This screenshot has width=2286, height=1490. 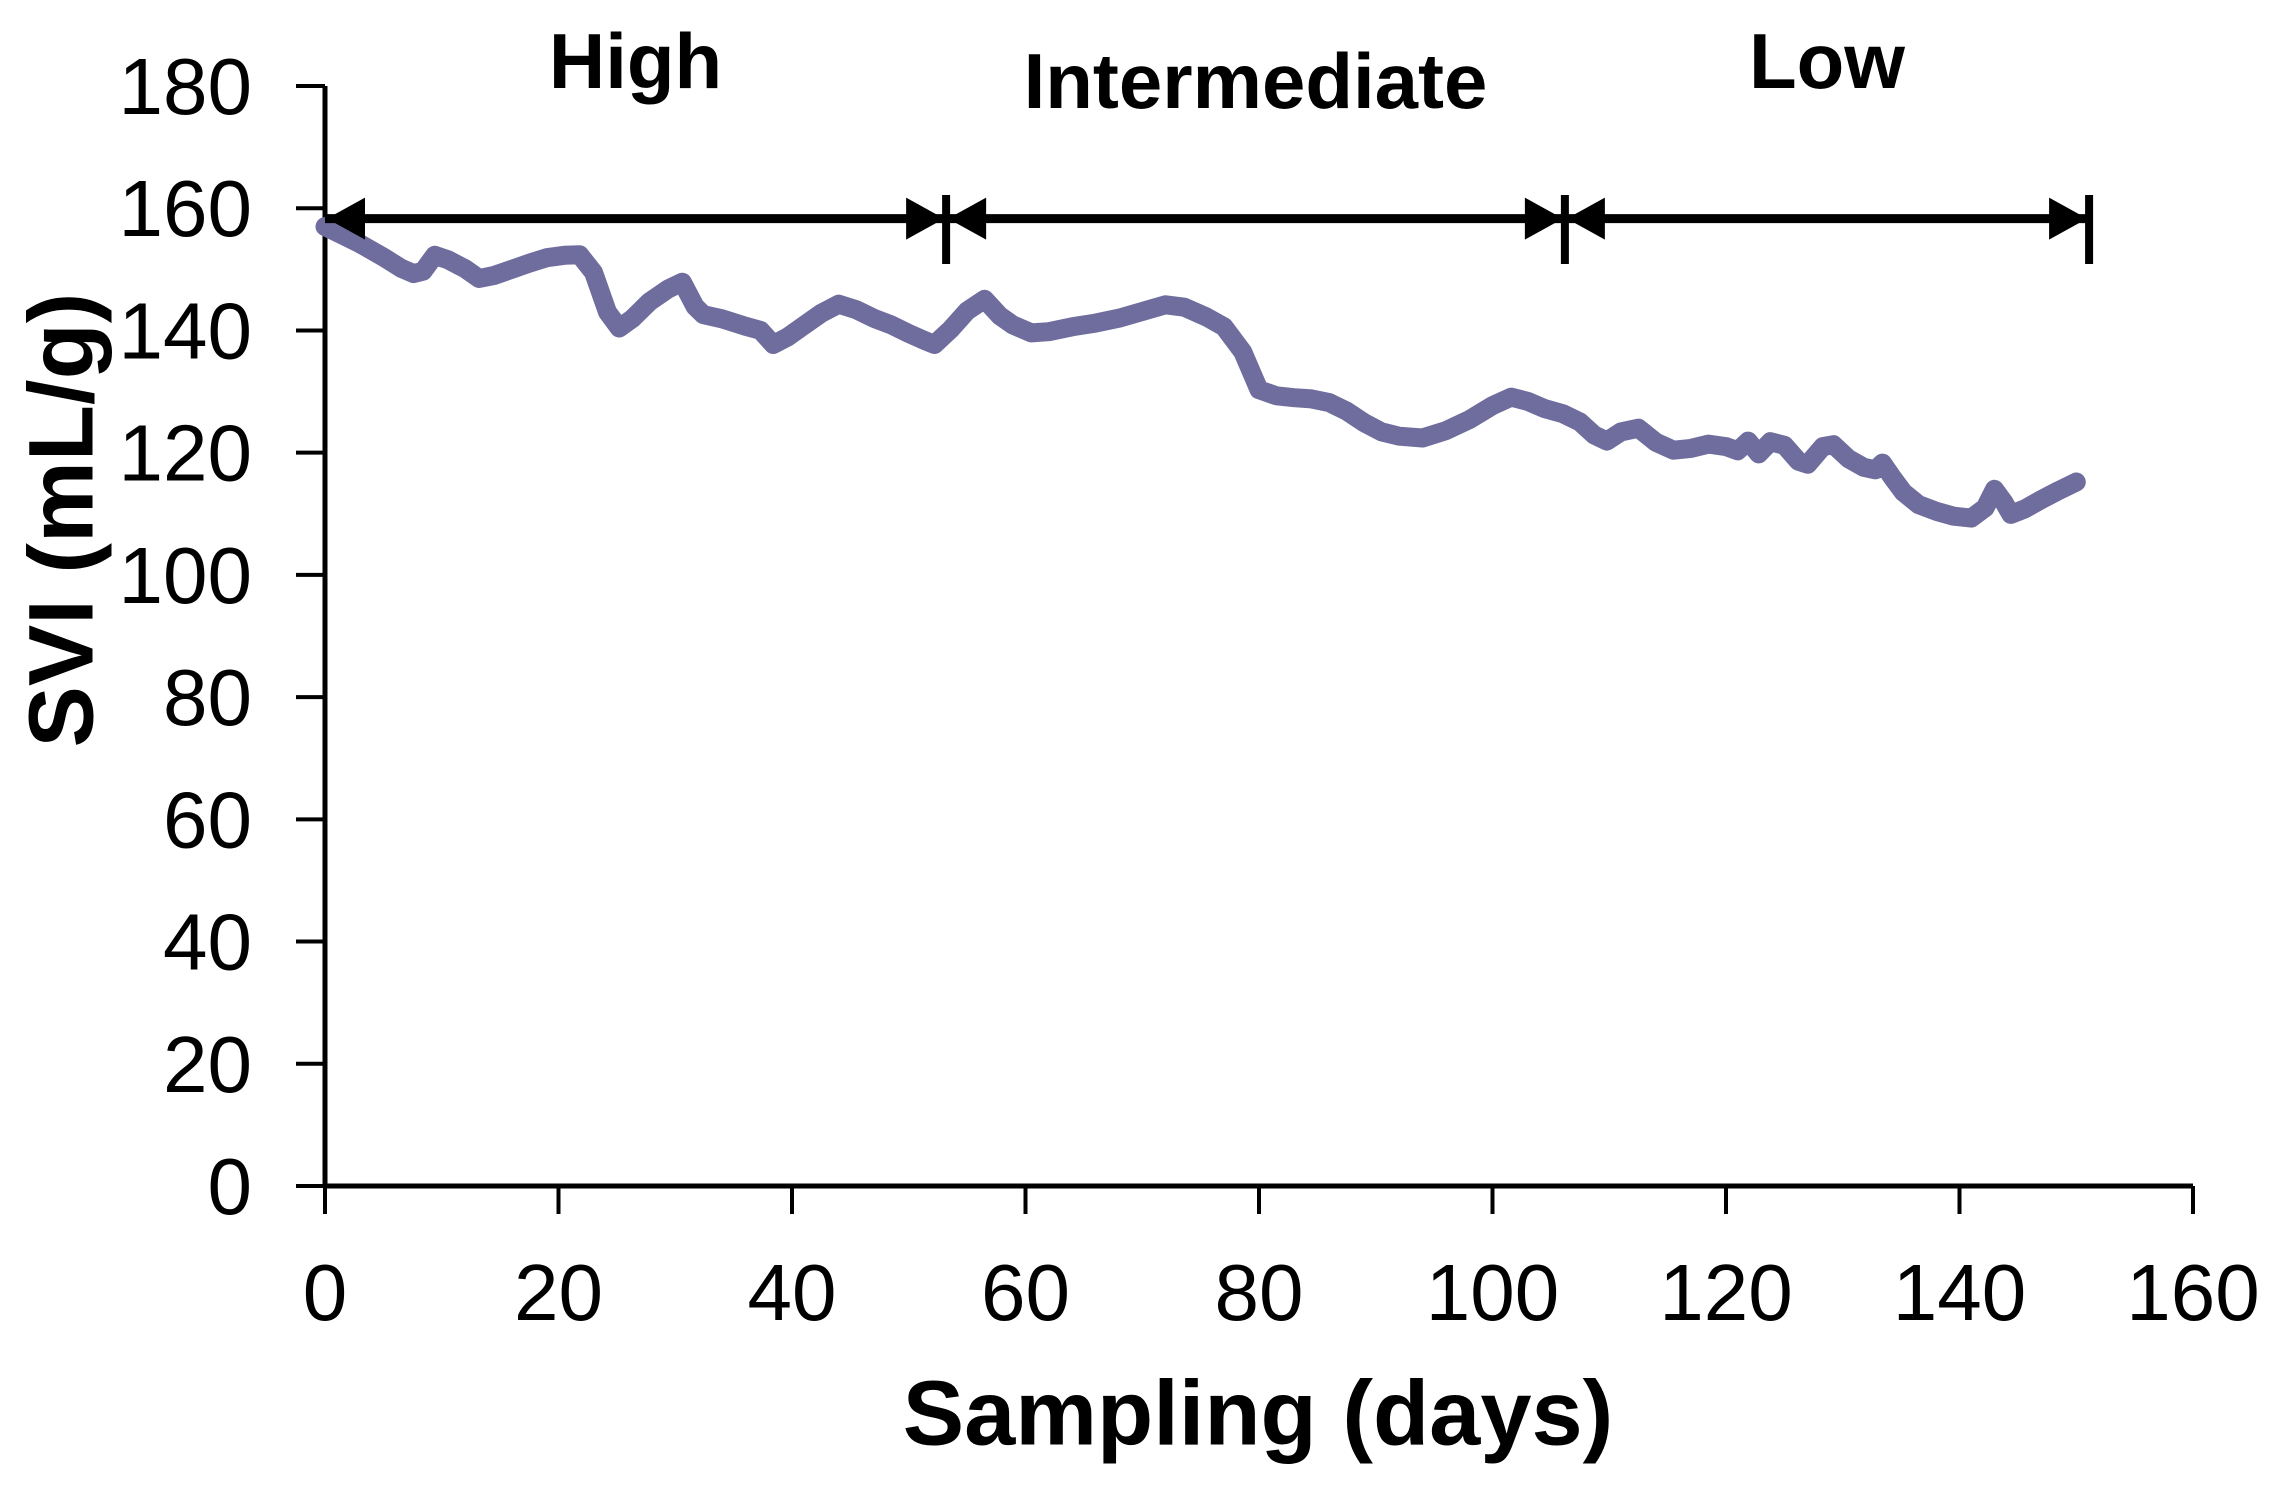 What do you see at coordinates (207, 942) in the screenshot?
I see `y-tick-label: 40` at bounding box center [207, 942].